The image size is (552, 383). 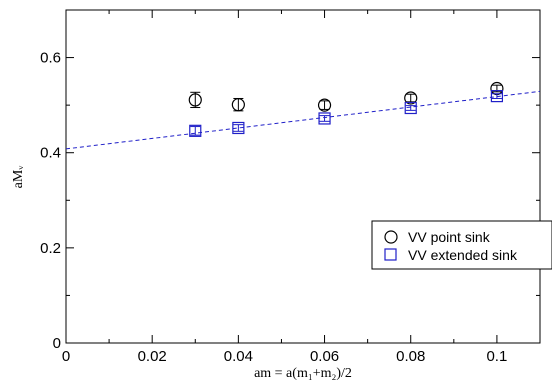 What do you see at coordinates (391, 237) in the screenshot?
I see `legend-marker-point-sink` at bounding box center [391, 237].